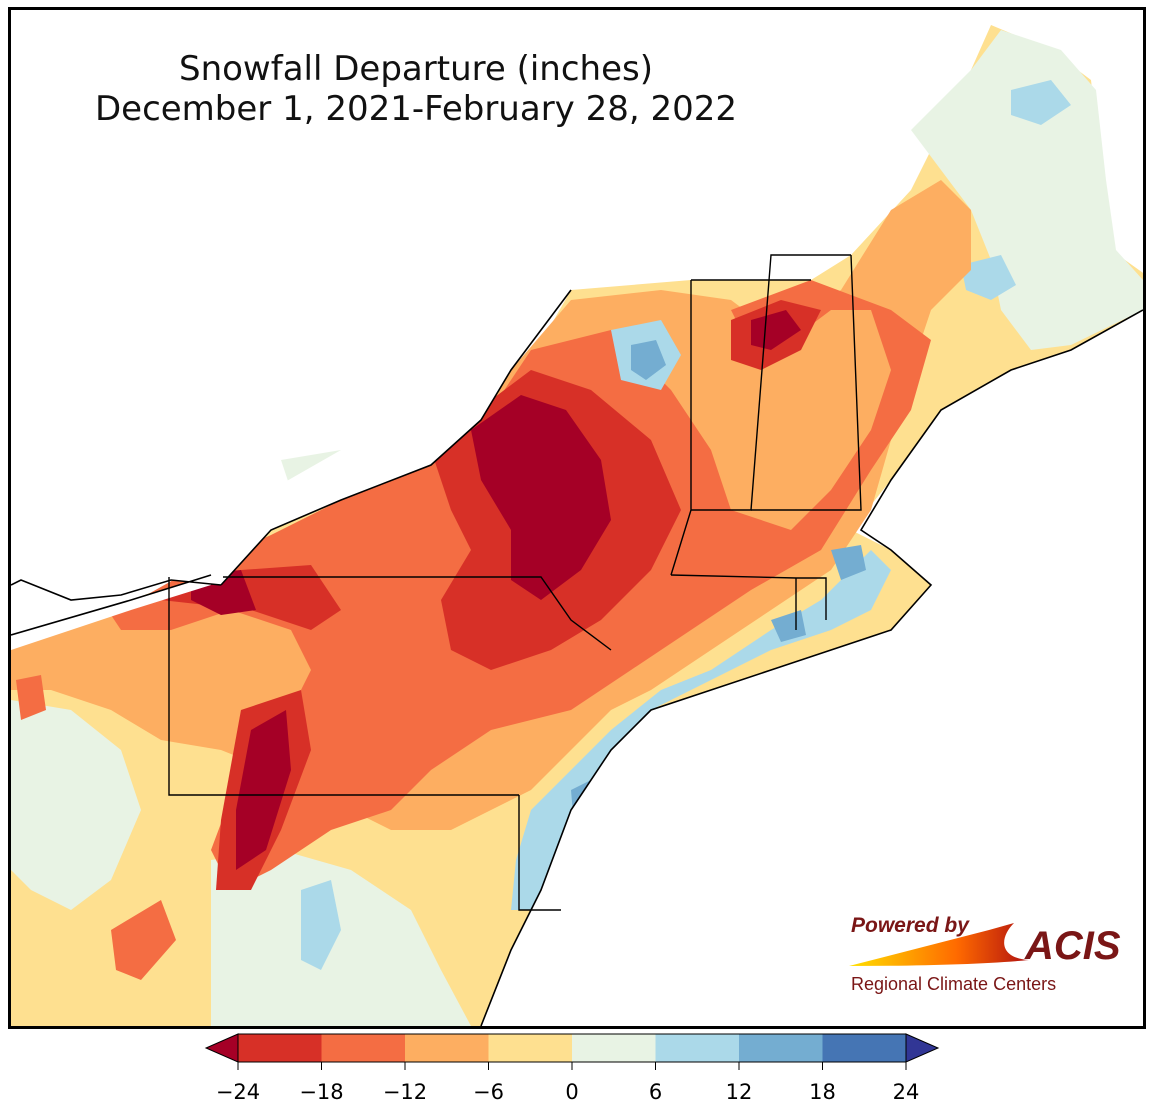 Image resolution: width=1153 pixels, height=1112 pixels. Describe the element at coordinates (1041, 102) in the screenshot. I see `zone-6-12-maine` at that location.